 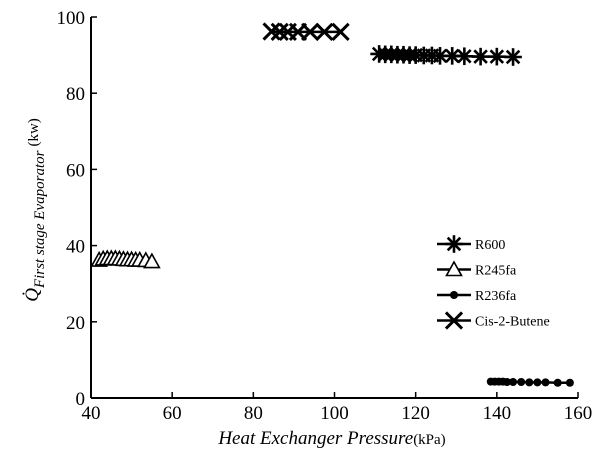 I want to click on y-axis-title: Q̇First stage Evaporator (kw), so click(x=34, y=210).